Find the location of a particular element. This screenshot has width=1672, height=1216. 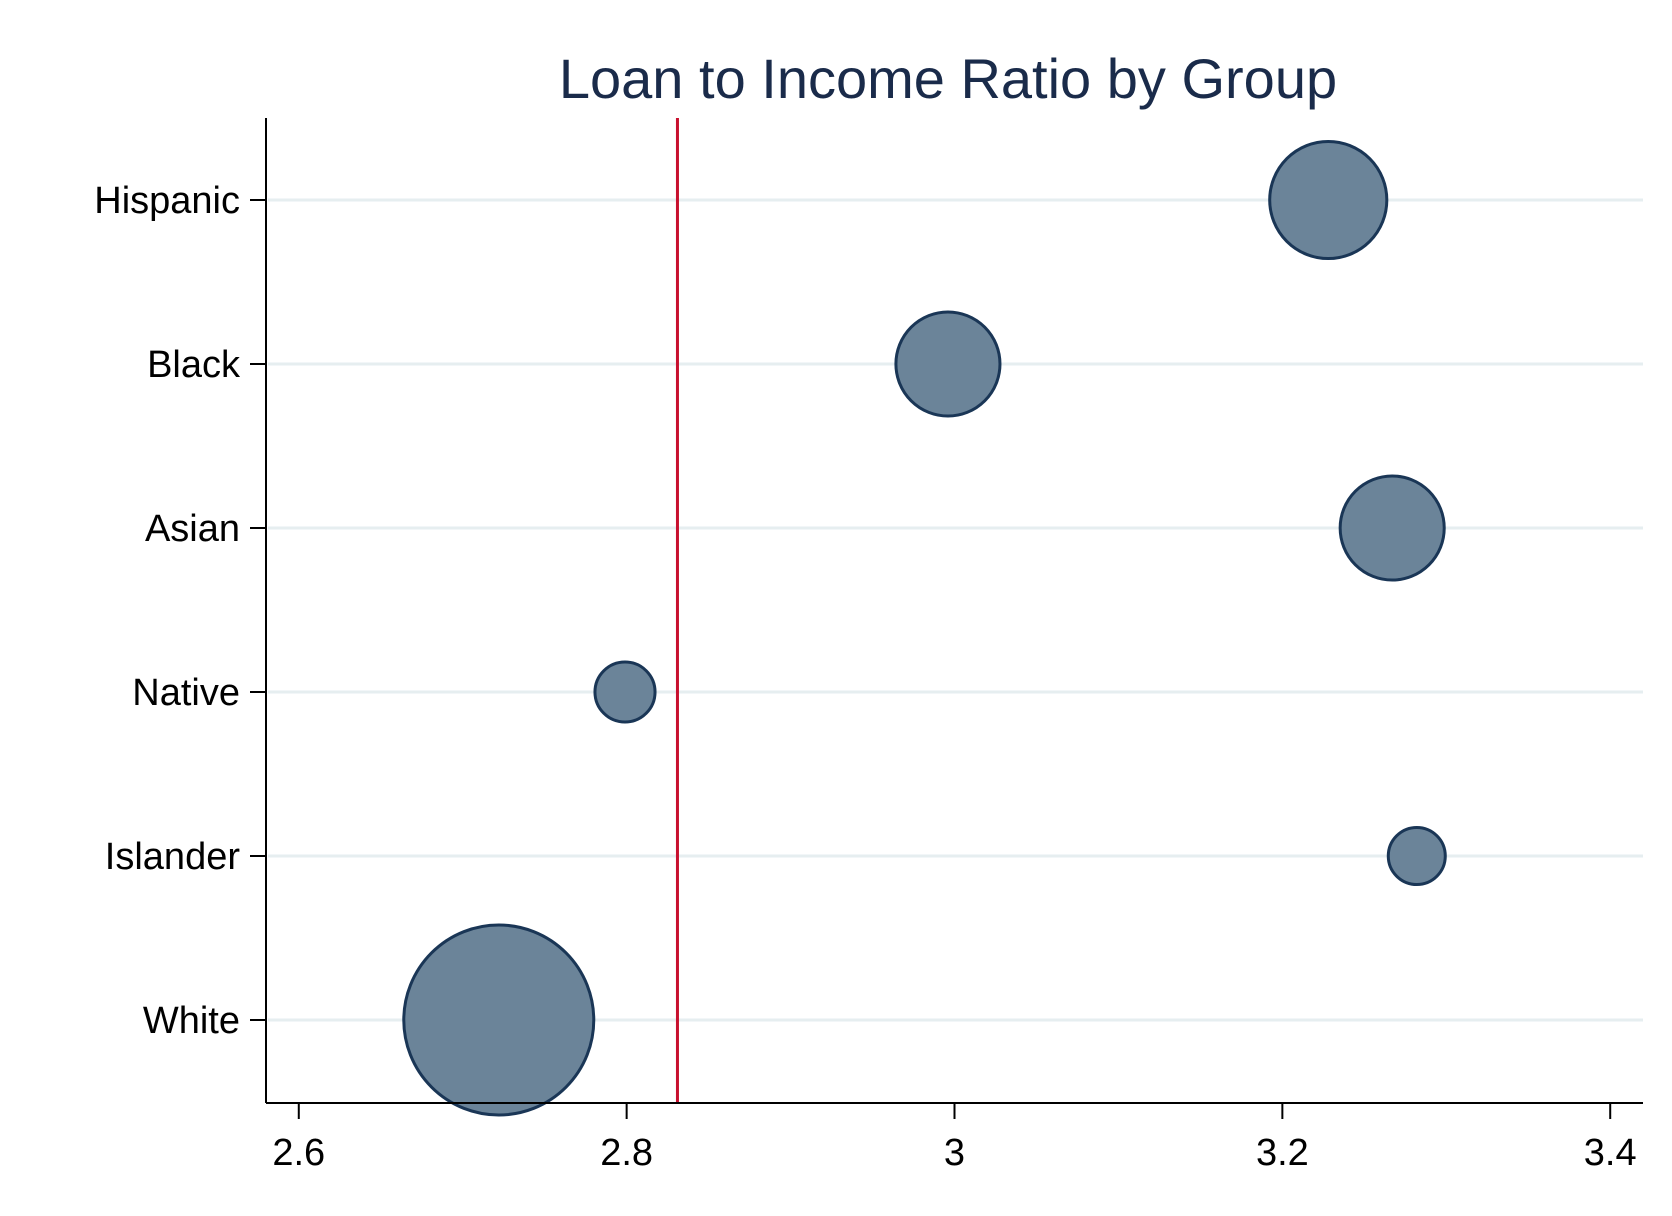

y-tick-label-asian: Asian is located at coordinates (192, 529).